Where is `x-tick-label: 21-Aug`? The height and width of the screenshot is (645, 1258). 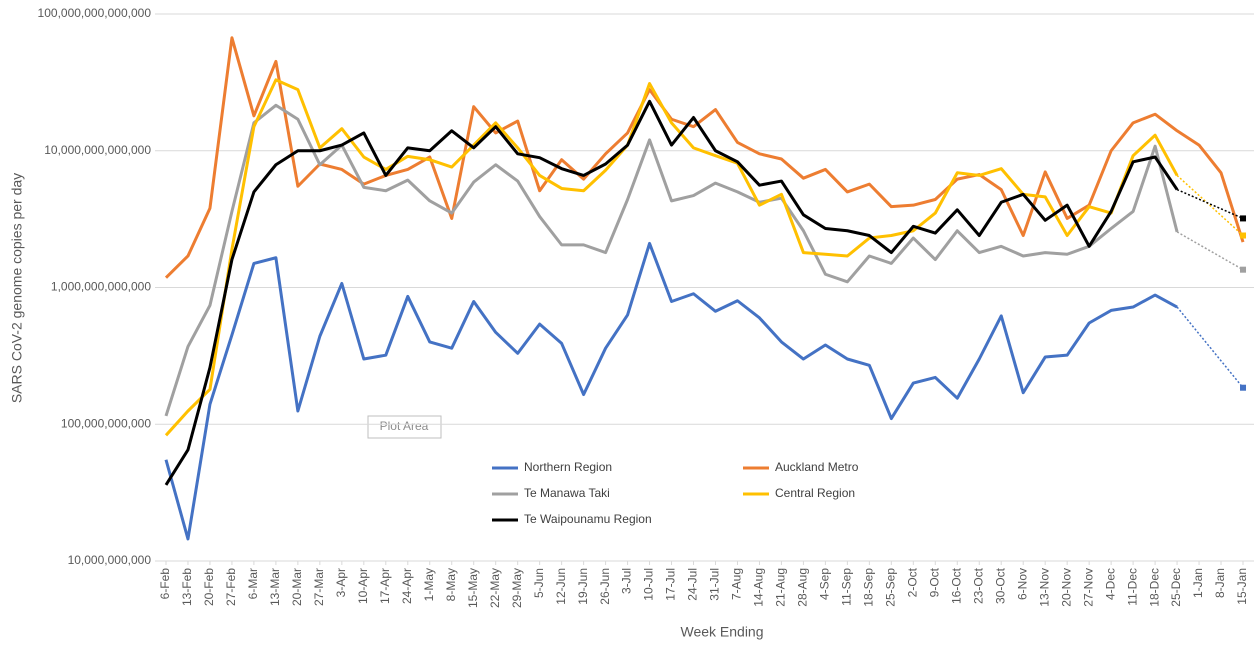 x-tick-label: 21-Aug is located at coordinates (781, 587).